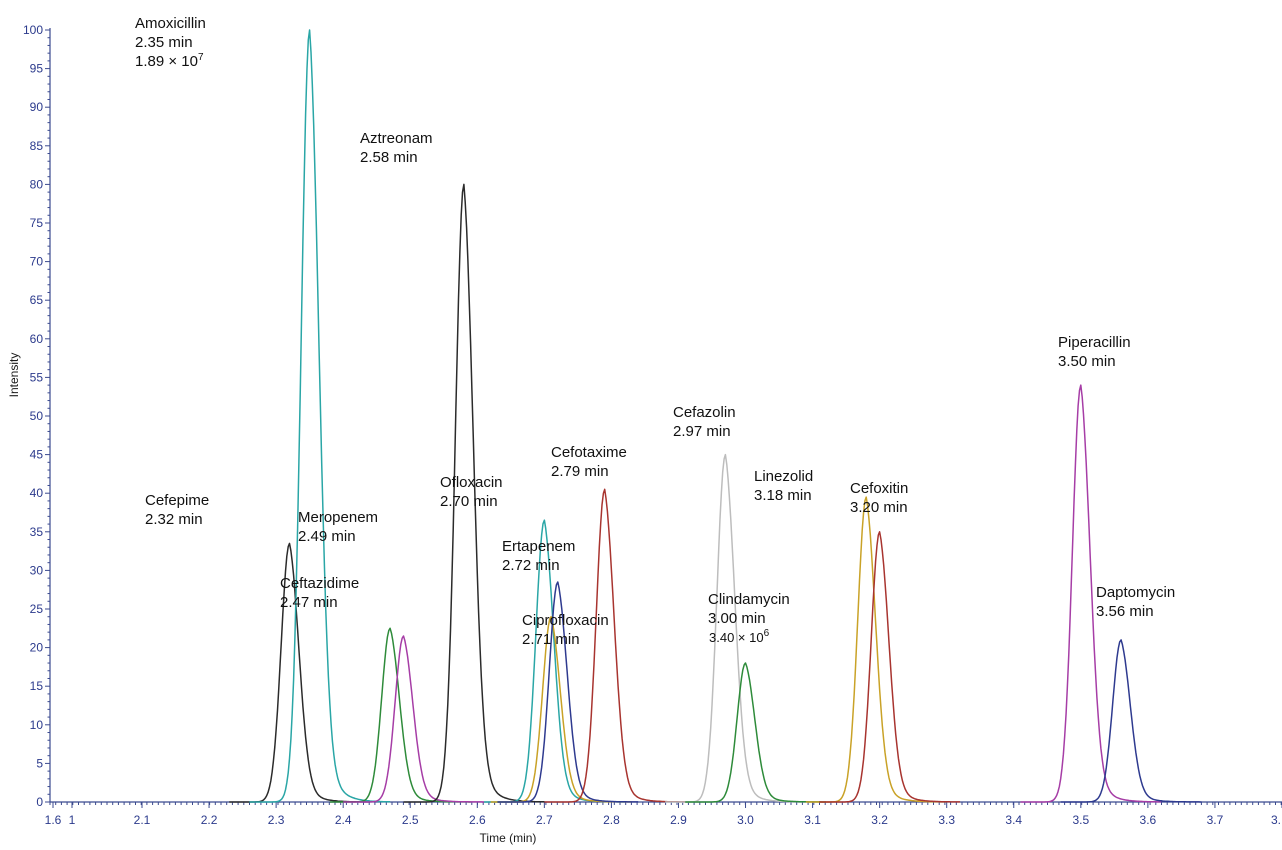  Describe the element at coordinates (1135, 602) in the screenshot. I see `peak-label-daptomycin: Daptomycin 3.56 min` at that location.